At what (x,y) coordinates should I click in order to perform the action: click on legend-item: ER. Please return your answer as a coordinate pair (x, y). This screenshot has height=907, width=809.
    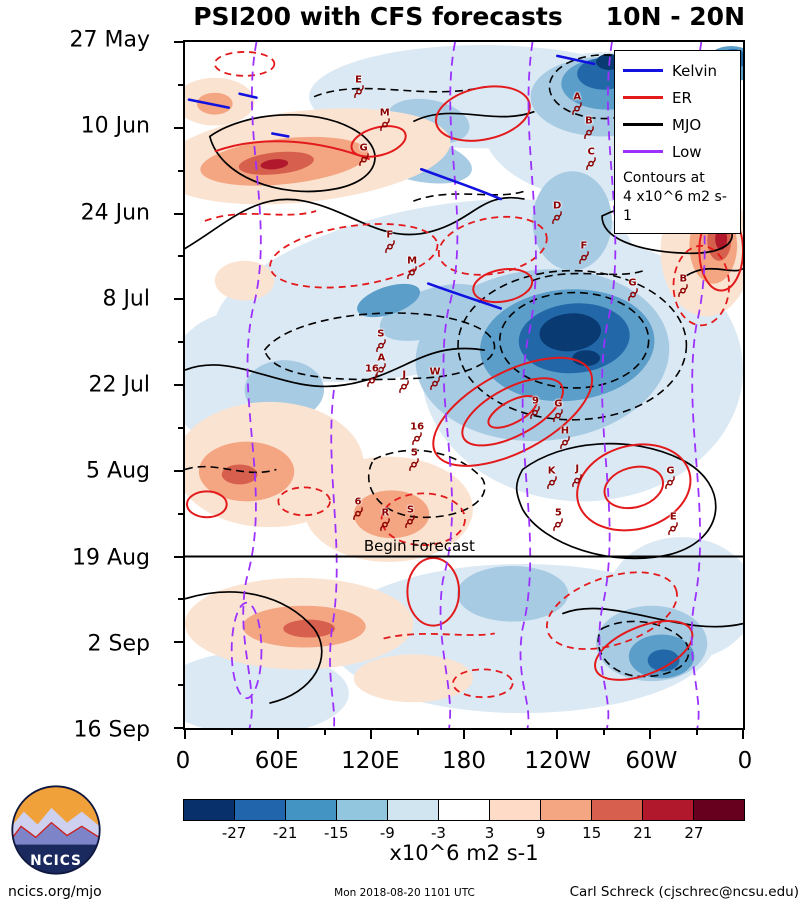
    Looking at the image, I should click on (678, 97).